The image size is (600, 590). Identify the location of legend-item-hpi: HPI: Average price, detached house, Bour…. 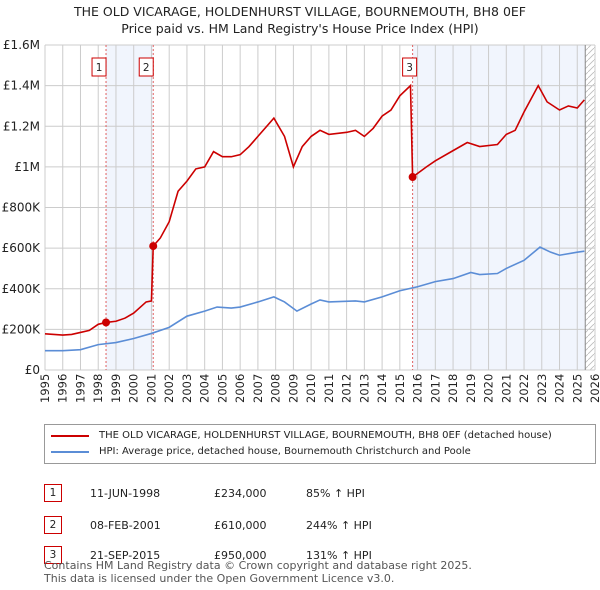
(261, 452).